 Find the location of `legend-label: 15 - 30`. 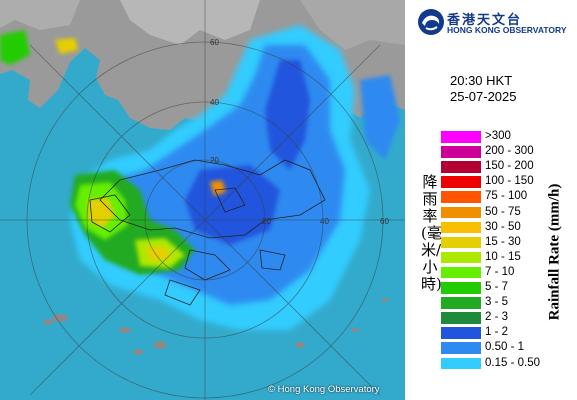

legend-label: 15 - 30 is located at coordinates (503, 241).